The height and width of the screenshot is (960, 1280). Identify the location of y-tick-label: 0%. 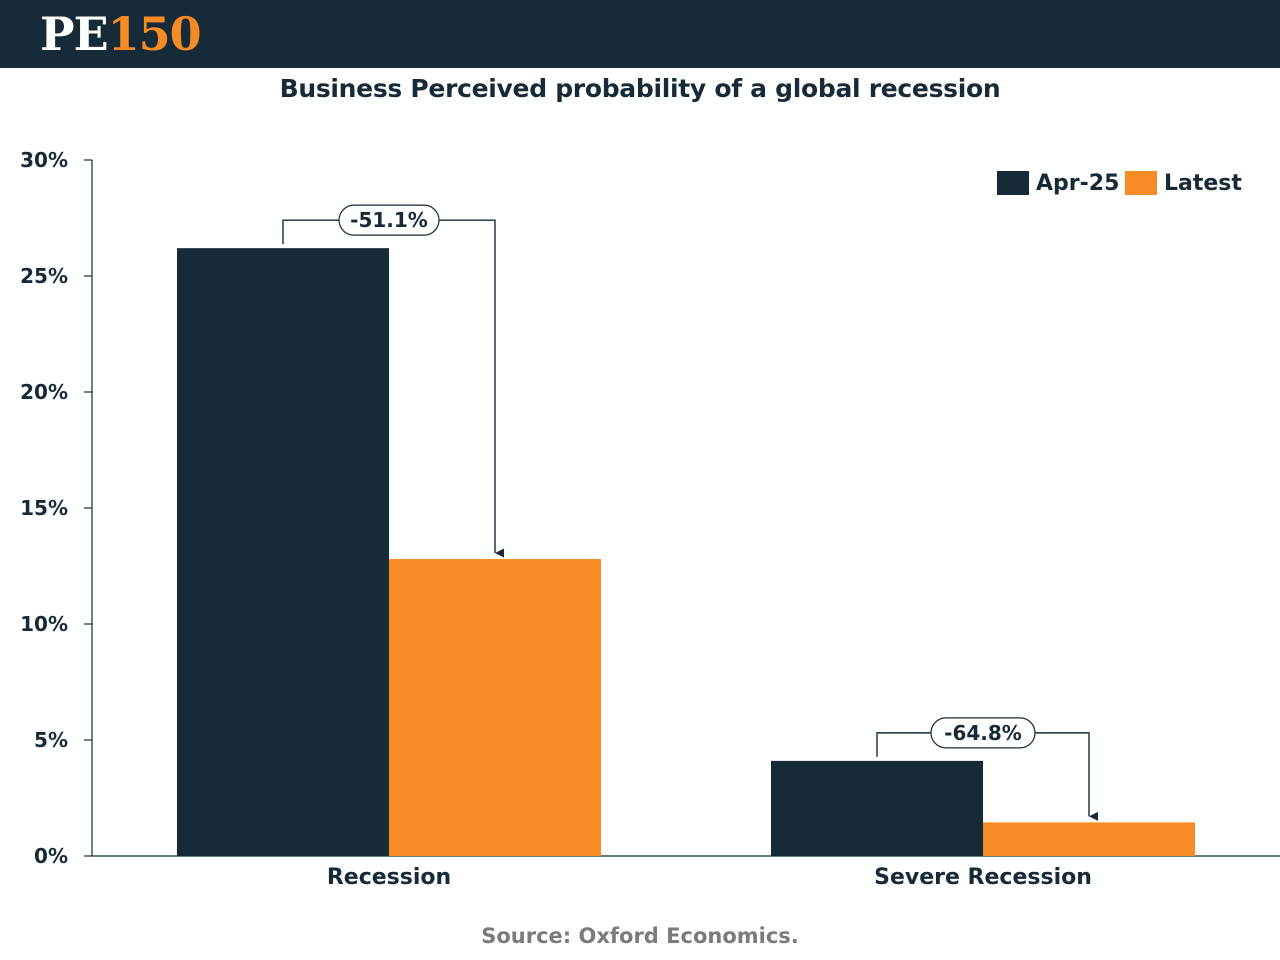
(51, 856).